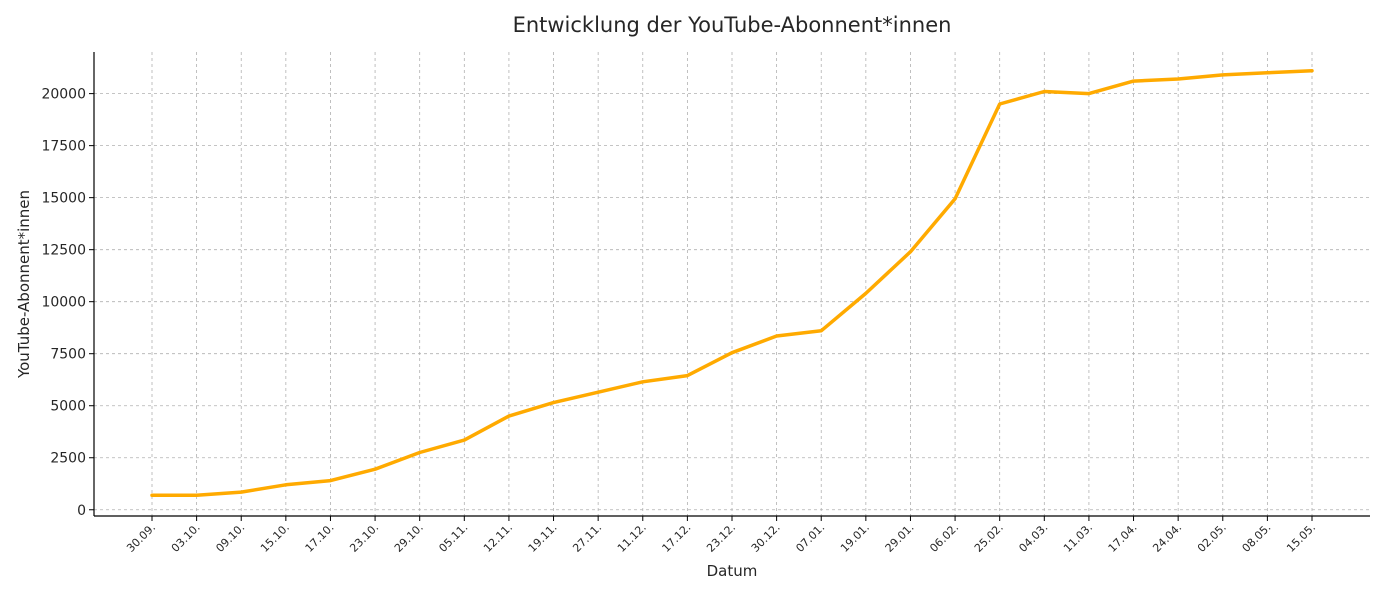 The image size is (1385, 594). What do you see at coordinates (364, 538) in the screenshot?
I see `x-tick-label: 23.10.` at bounding box center [364, 538].